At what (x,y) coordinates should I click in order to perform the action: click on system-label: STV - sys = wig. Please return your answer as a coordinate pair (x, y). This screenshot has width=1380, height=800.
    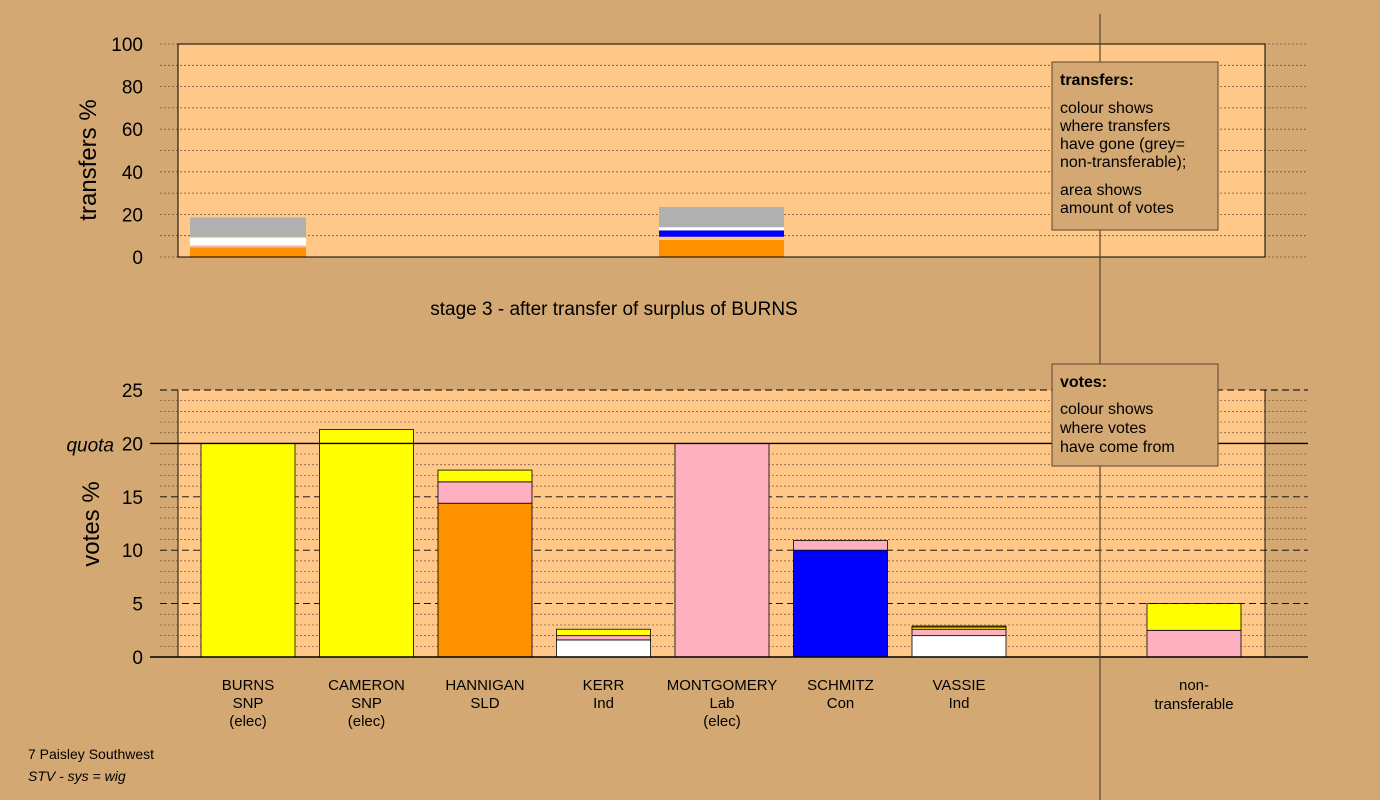
    Looking at the image, I should click on (77, 776).